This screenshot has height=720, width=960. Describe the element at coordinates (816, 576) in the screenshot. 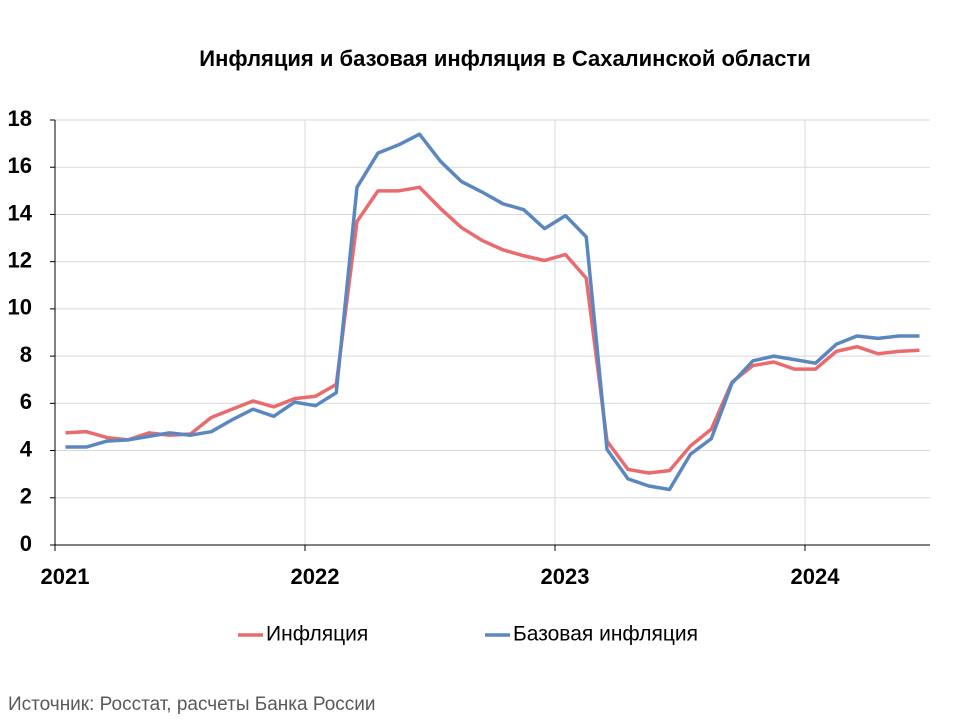

I see `x-tick-label: 2024` at that location.